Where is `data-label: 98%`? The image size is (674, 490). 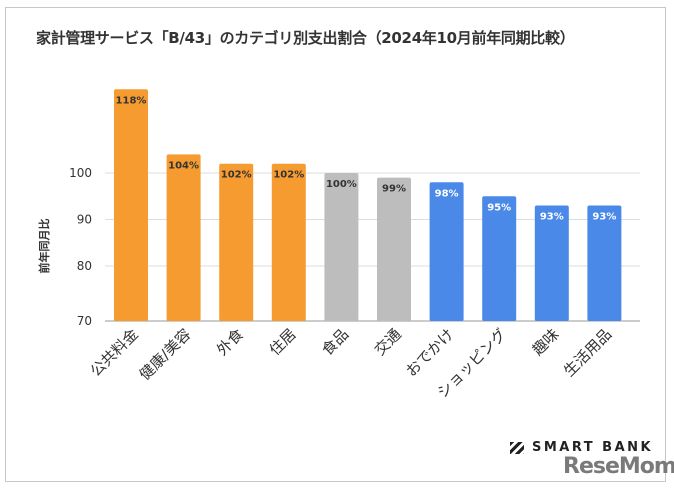
data-label: 98% is located at coordinates (447, 193).